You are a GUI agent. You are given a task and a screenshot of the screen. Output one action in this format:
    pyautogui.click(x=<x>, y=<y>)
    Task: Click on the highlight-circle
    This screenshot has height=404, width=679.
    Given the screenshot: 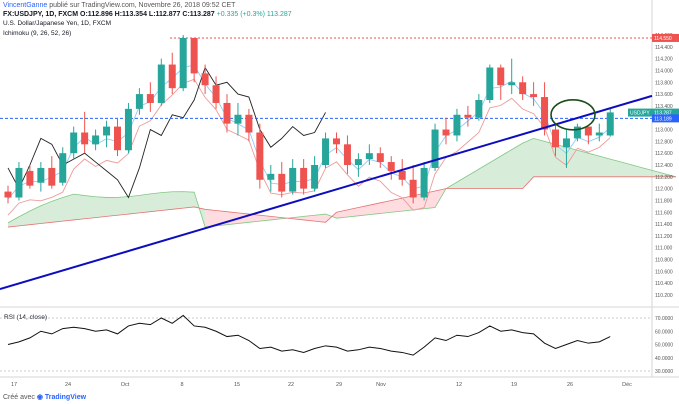 What is the action you would take?
    pyautogui.click(x=573, y=114)
    